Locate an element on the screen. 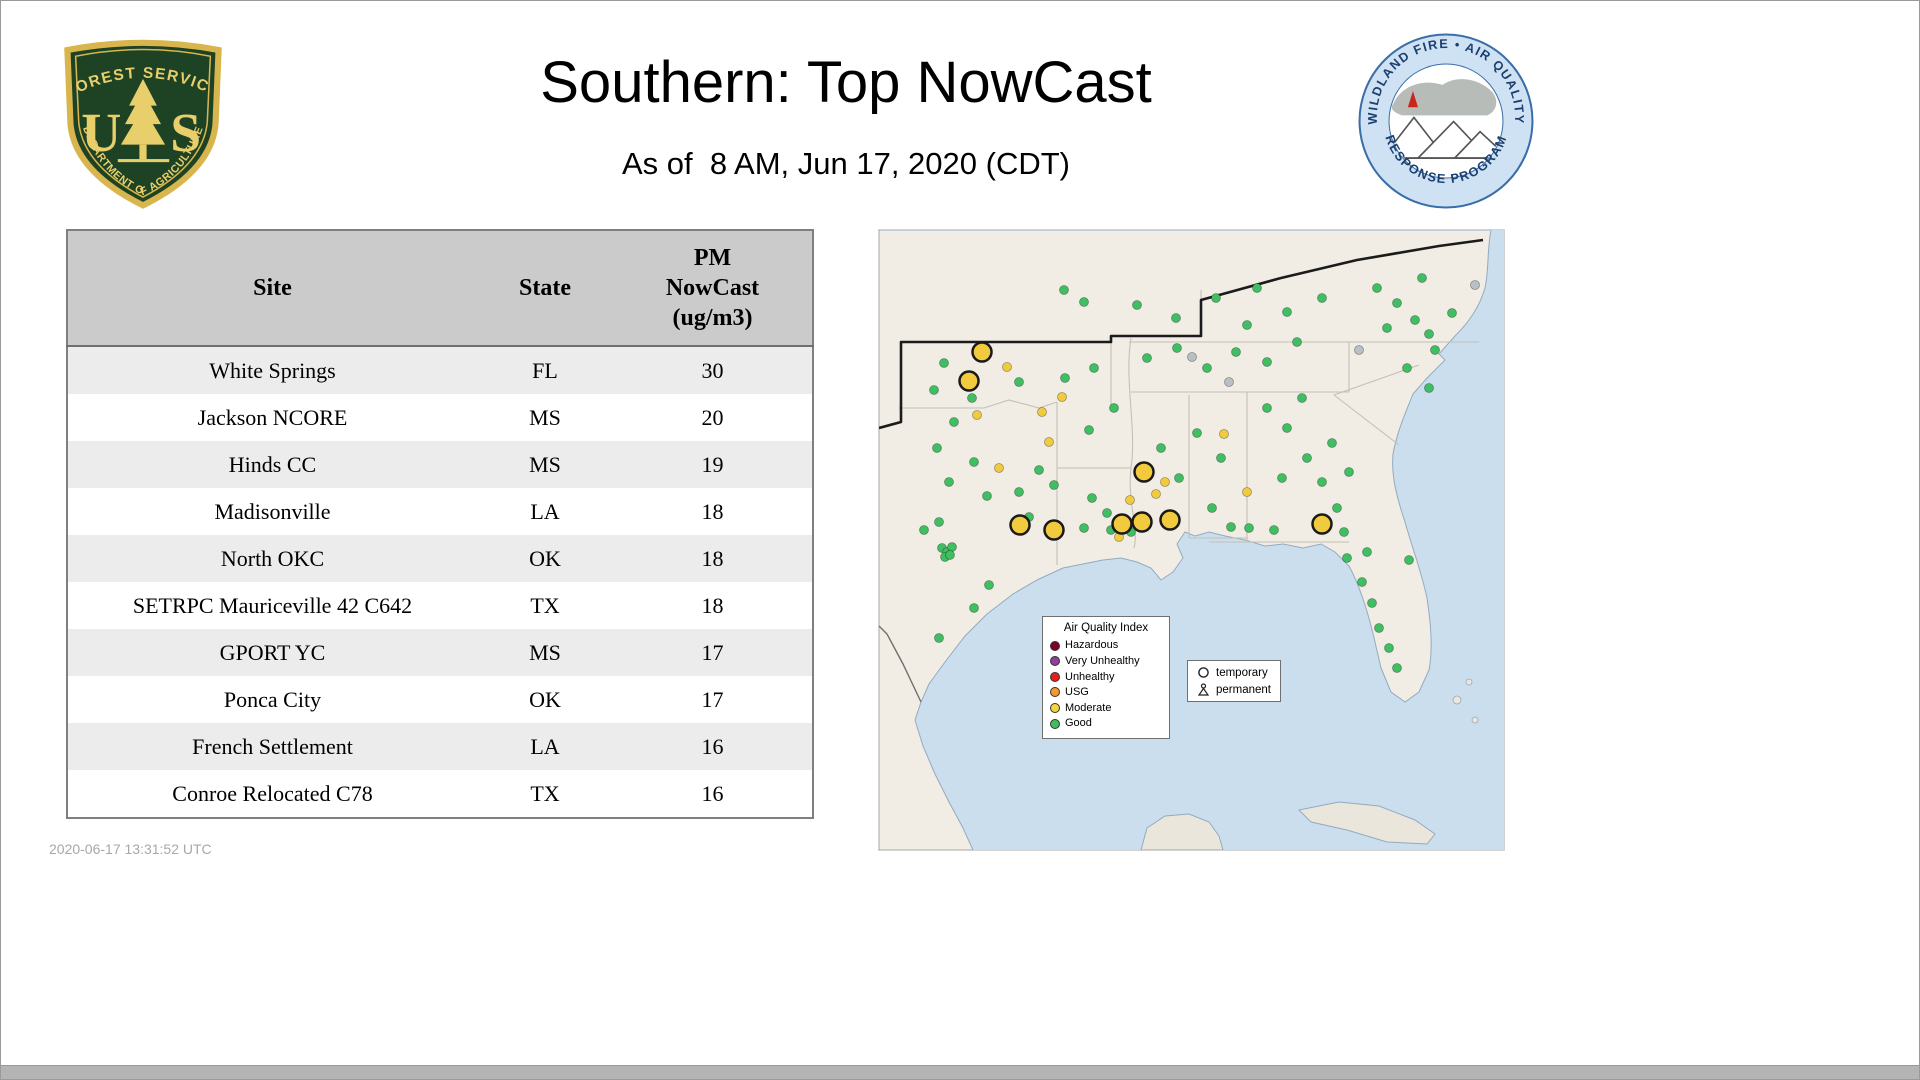 This screenshot has width=1920, height=1080. bahamas-islands is located at coordinates (1465, 701).